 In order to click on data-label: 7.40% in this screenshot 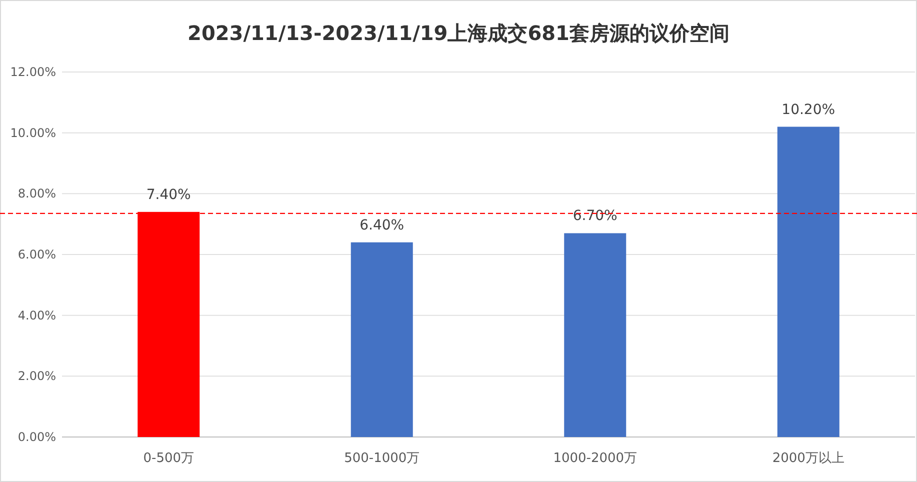, I will do `click(168, 194)`.